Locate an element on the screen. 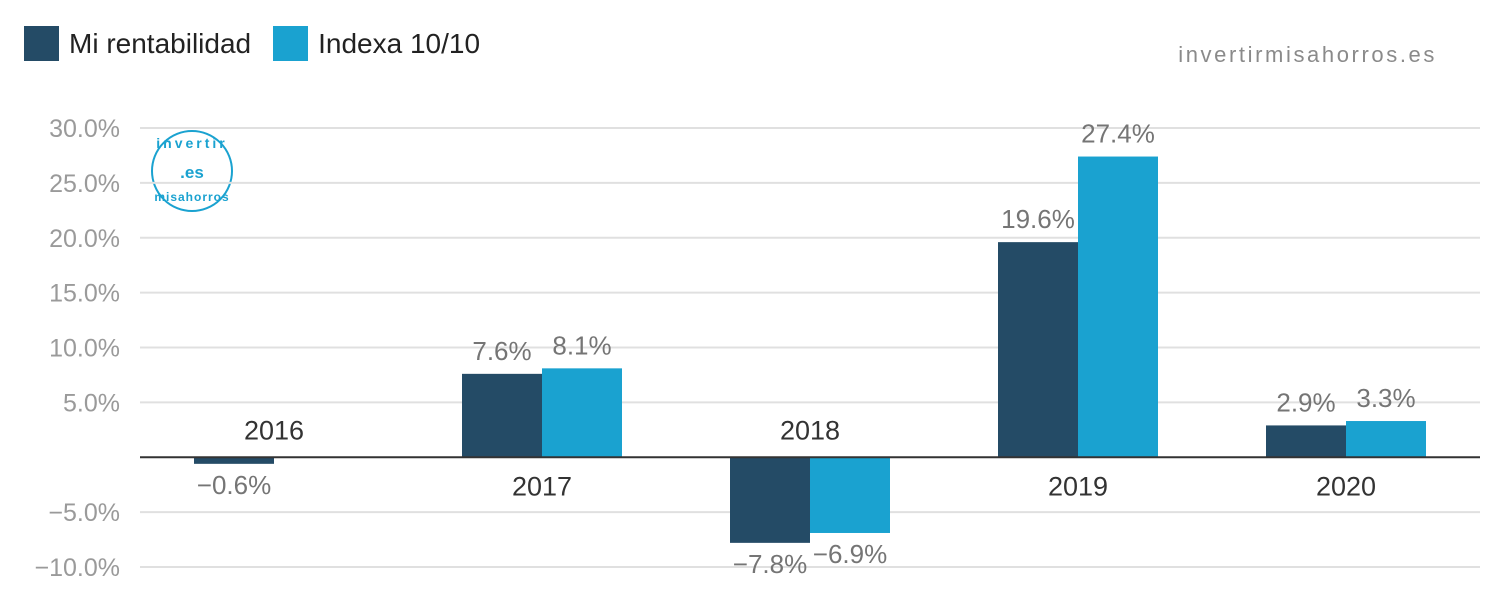 Image resolution: width=1505 pixels, height=614 pixels. bar-value-label: 27.4% is located at coordinates (1118, 134).